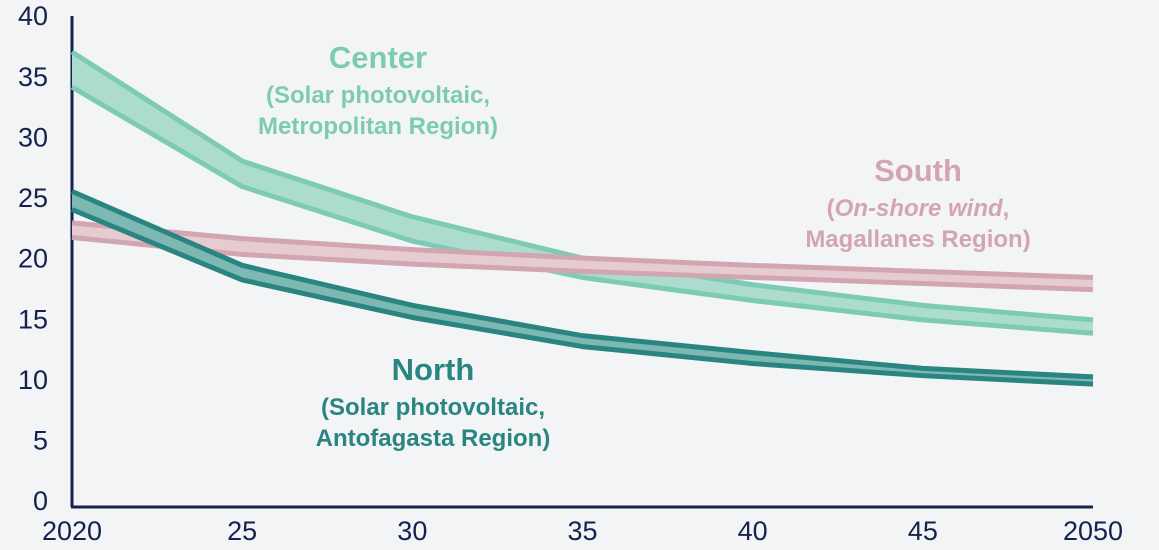  What do you see at coordinates (33, 16) in the screenshot?
I see `y-tick-label: 40` at bounding box center [33, 16].